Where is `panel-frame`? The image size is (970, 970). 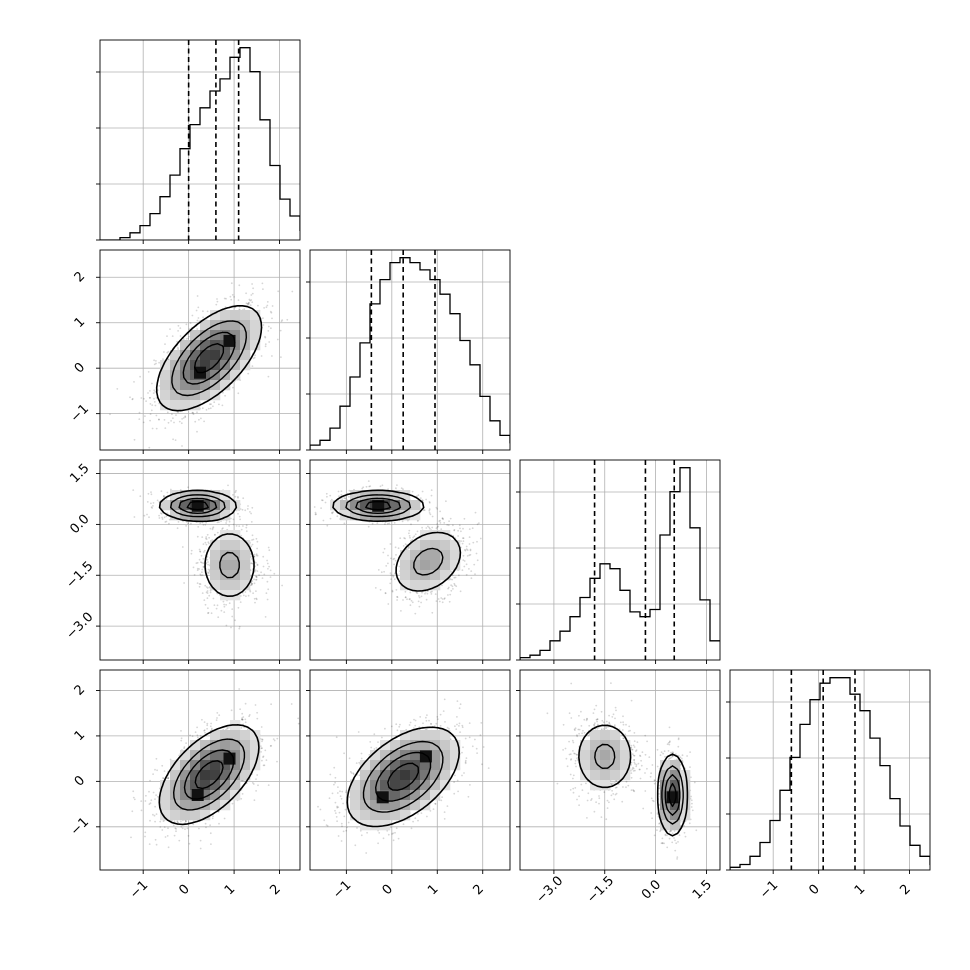 panel-frame is located at coordinates (200, 140).